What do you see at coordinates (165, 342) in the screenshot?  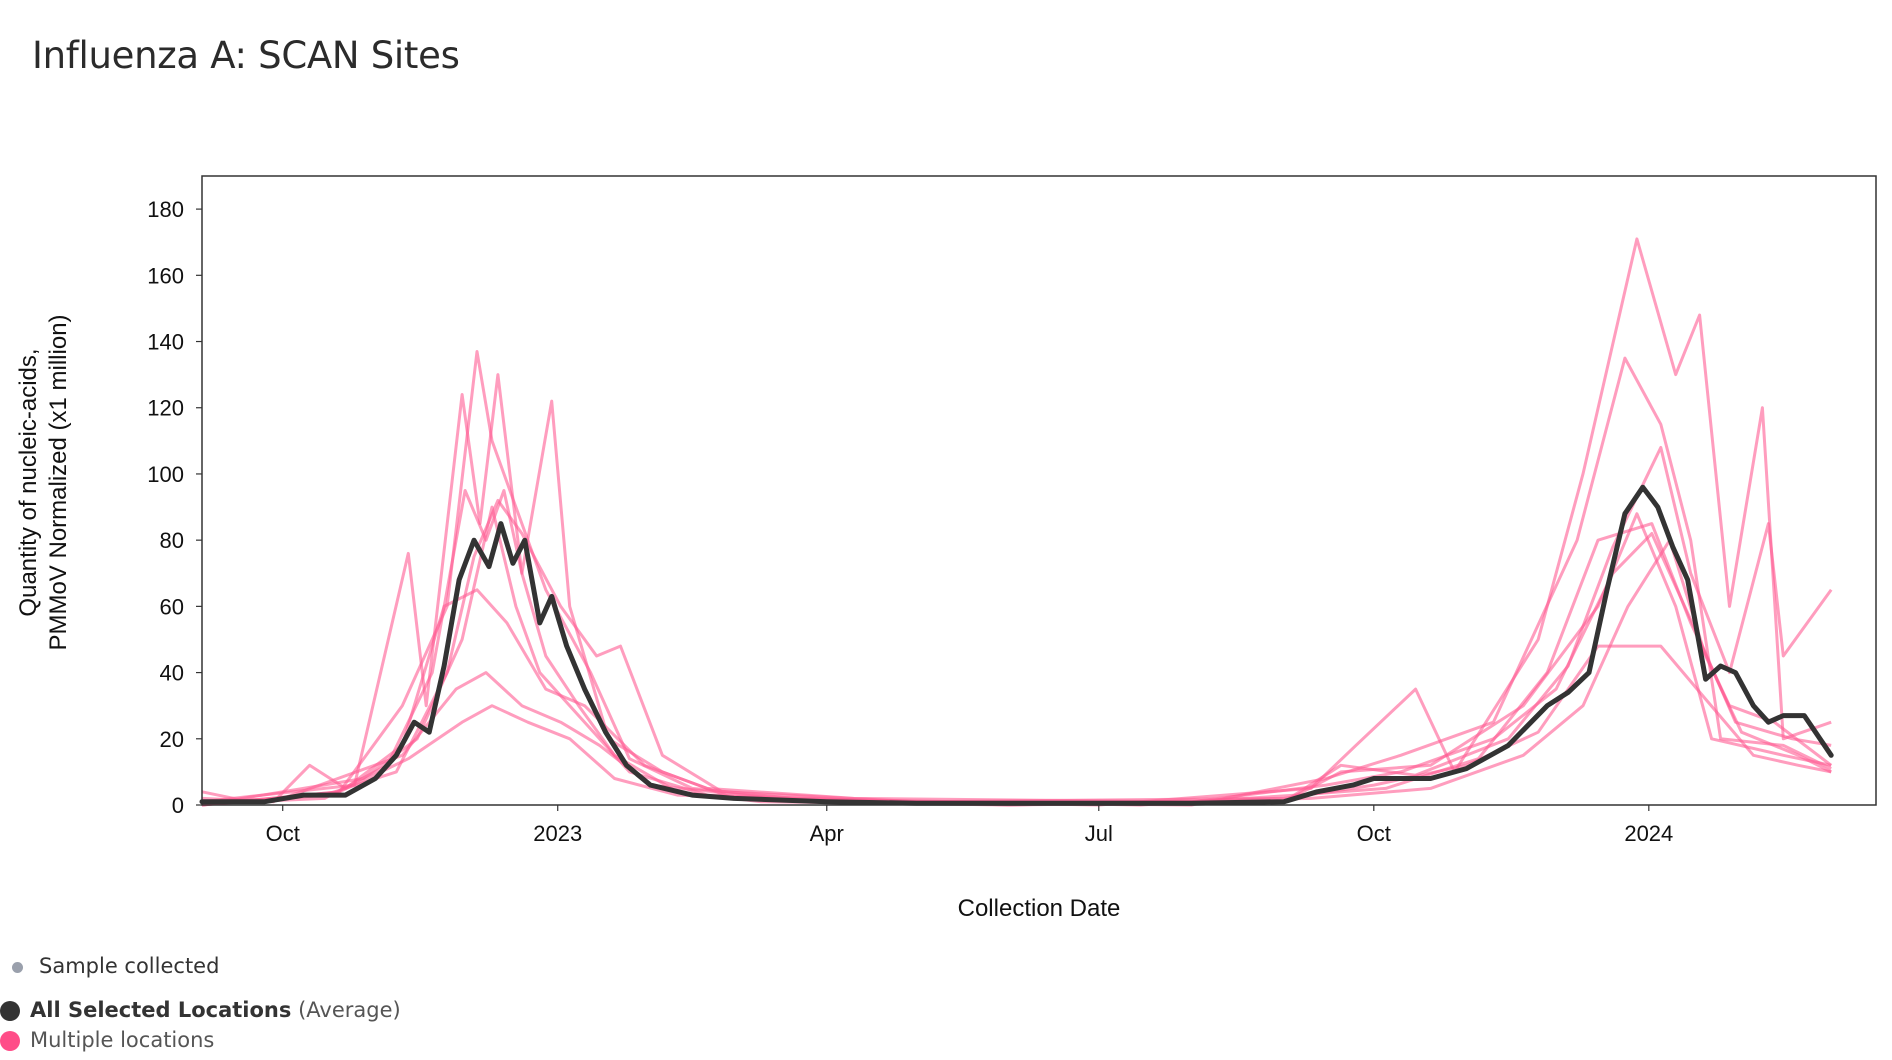 I see `y-tick-label: 140` at bounding box center [165, 342].